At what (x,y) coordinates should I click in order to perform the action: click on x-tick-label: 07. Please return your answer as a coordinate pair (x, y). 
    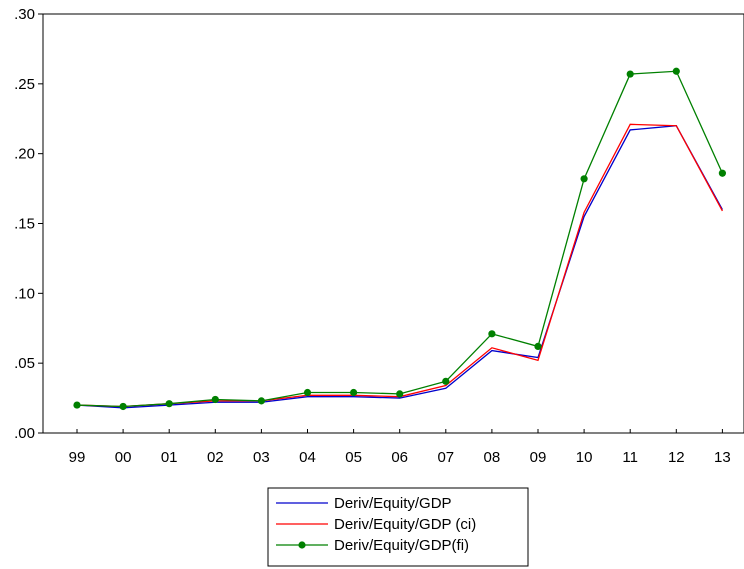
    Looking at the image, I should click on (445, 457).